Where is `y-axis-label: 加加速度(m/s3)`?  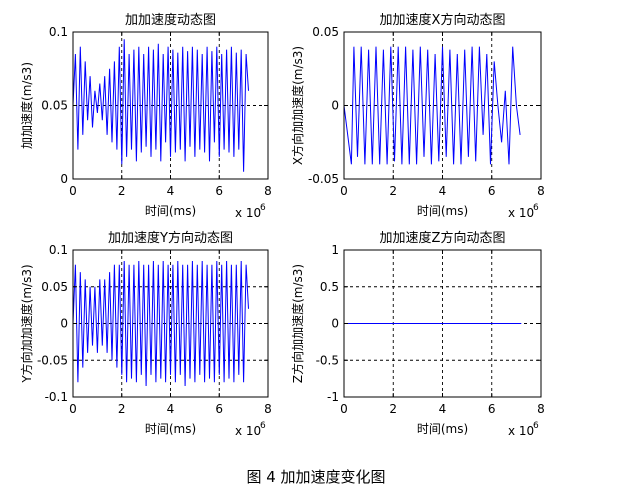
y-axis-label: 加加速度(m/s3) is located at coordinates (26, 105).